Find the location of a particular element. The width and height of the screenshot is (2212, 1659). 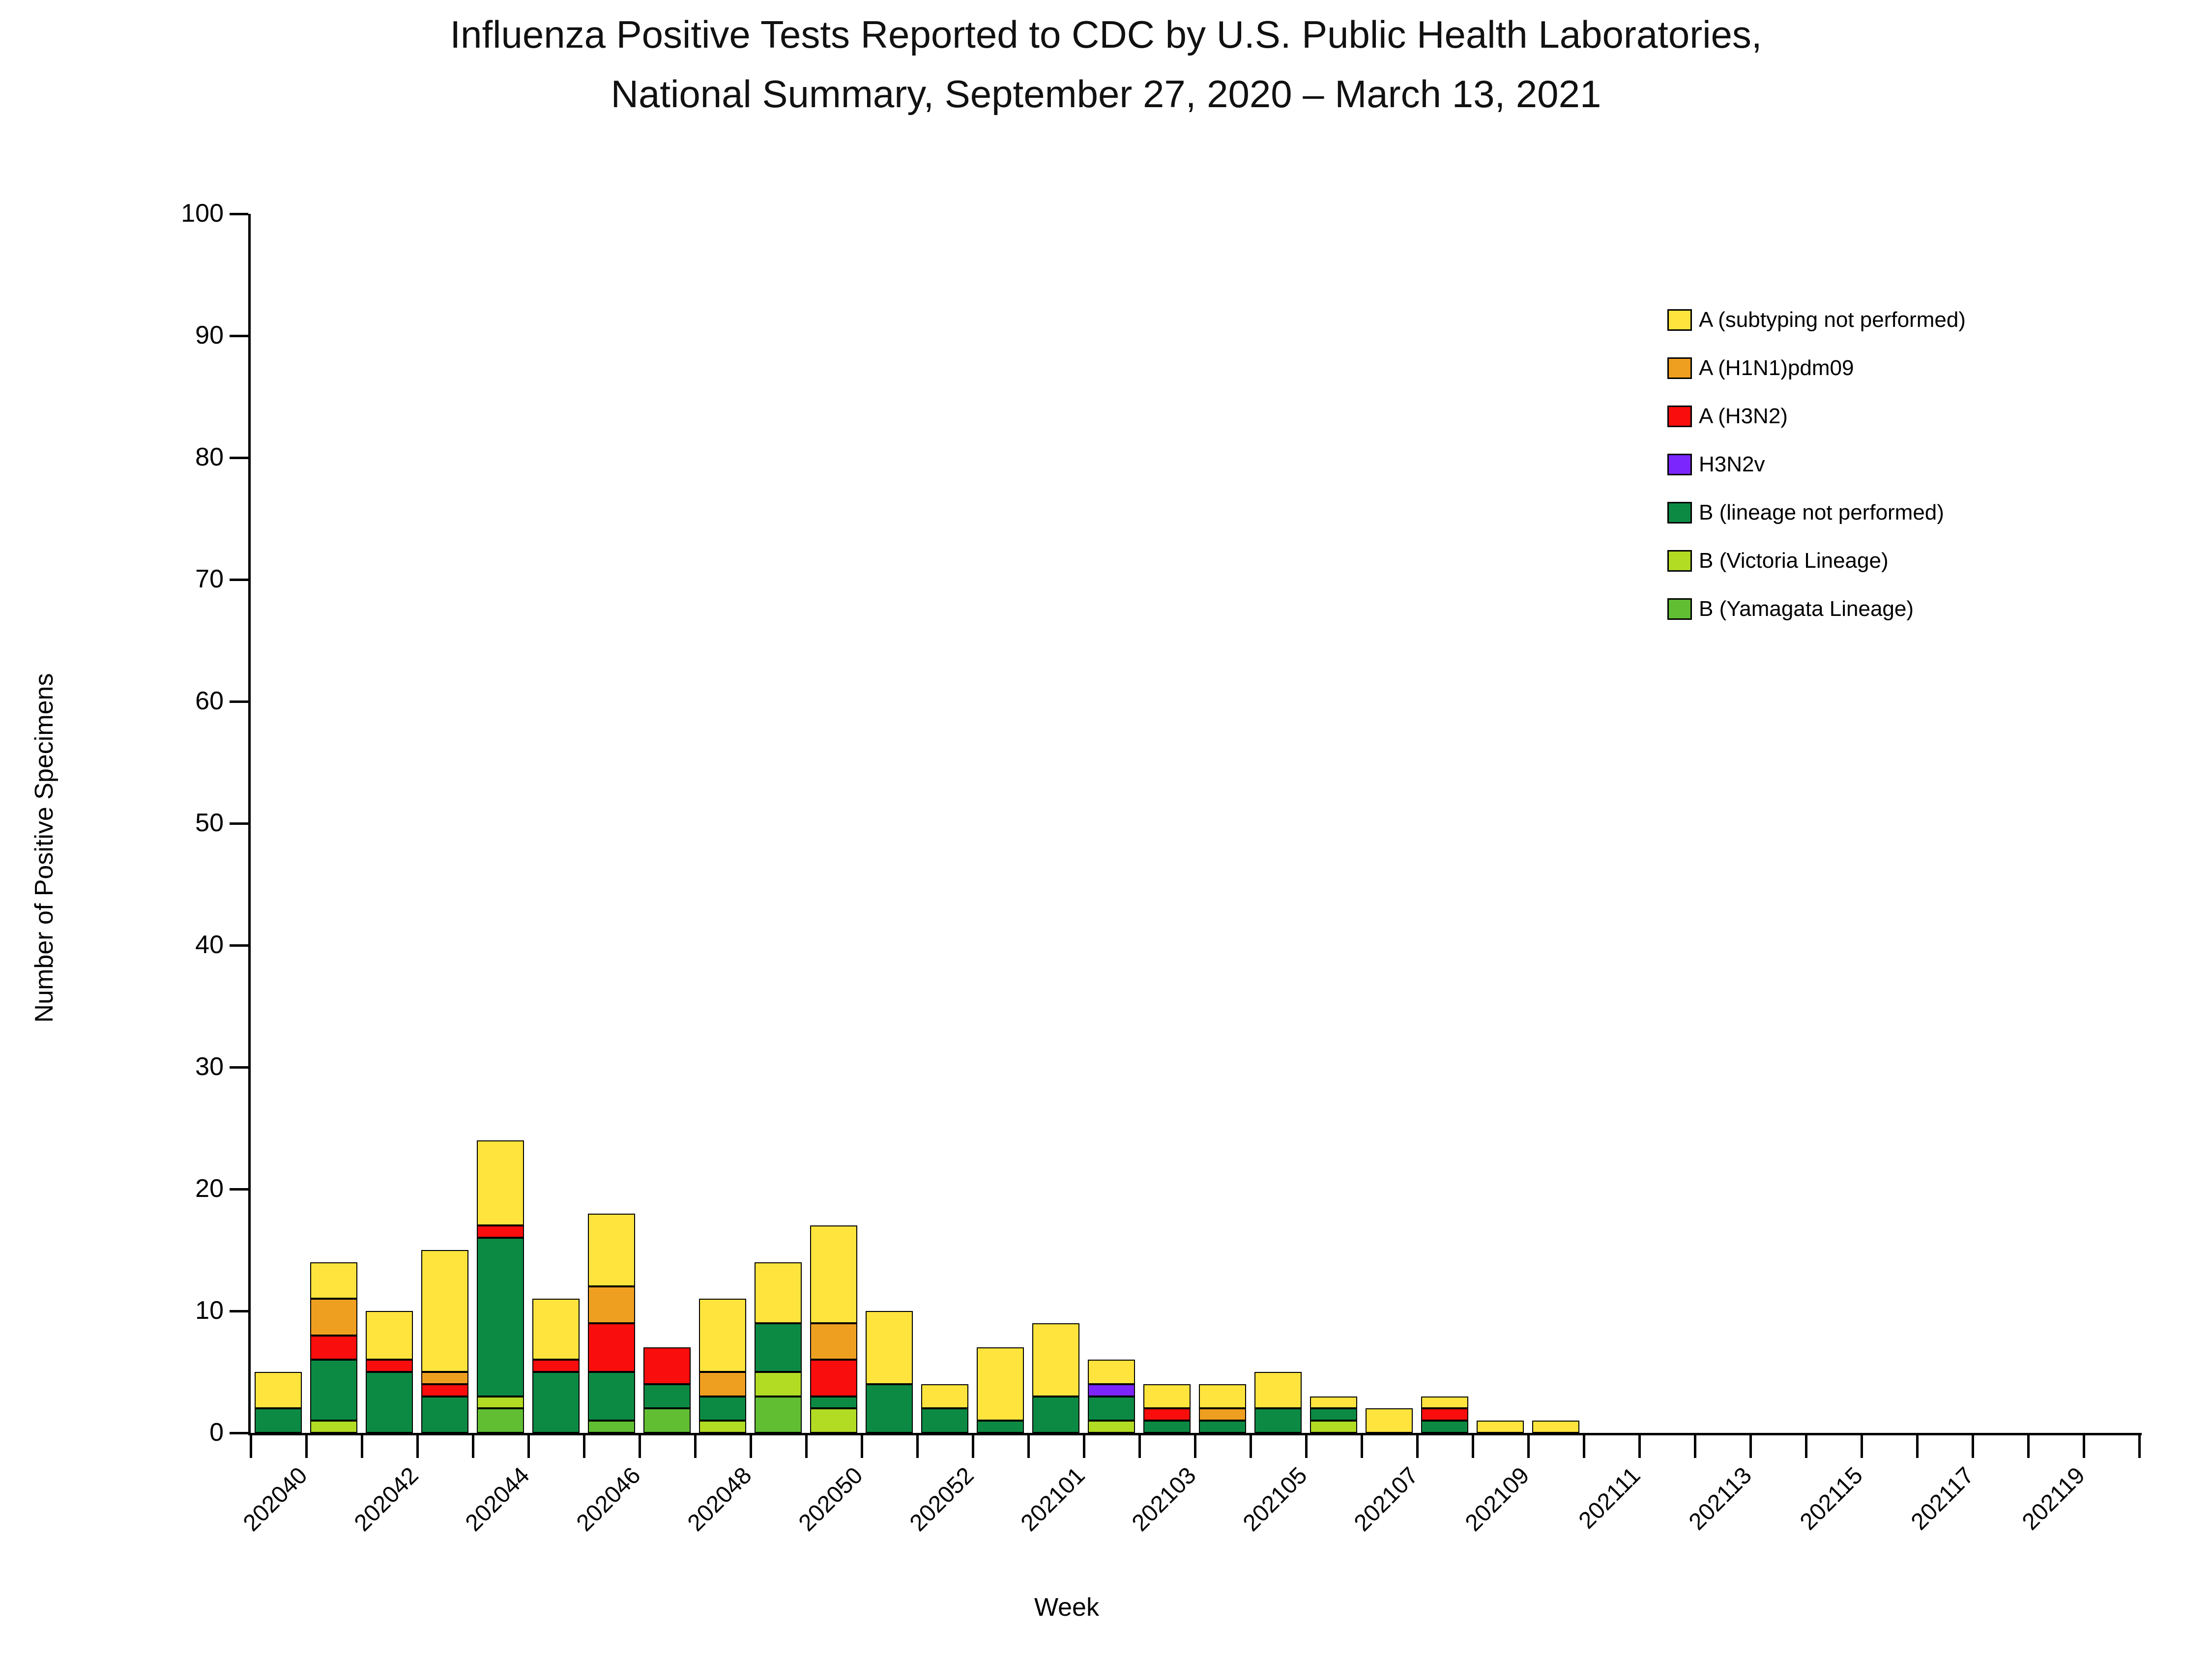

bar-segment-202053-b-lineage-not-performed is located at coordinates (1001, 1427).